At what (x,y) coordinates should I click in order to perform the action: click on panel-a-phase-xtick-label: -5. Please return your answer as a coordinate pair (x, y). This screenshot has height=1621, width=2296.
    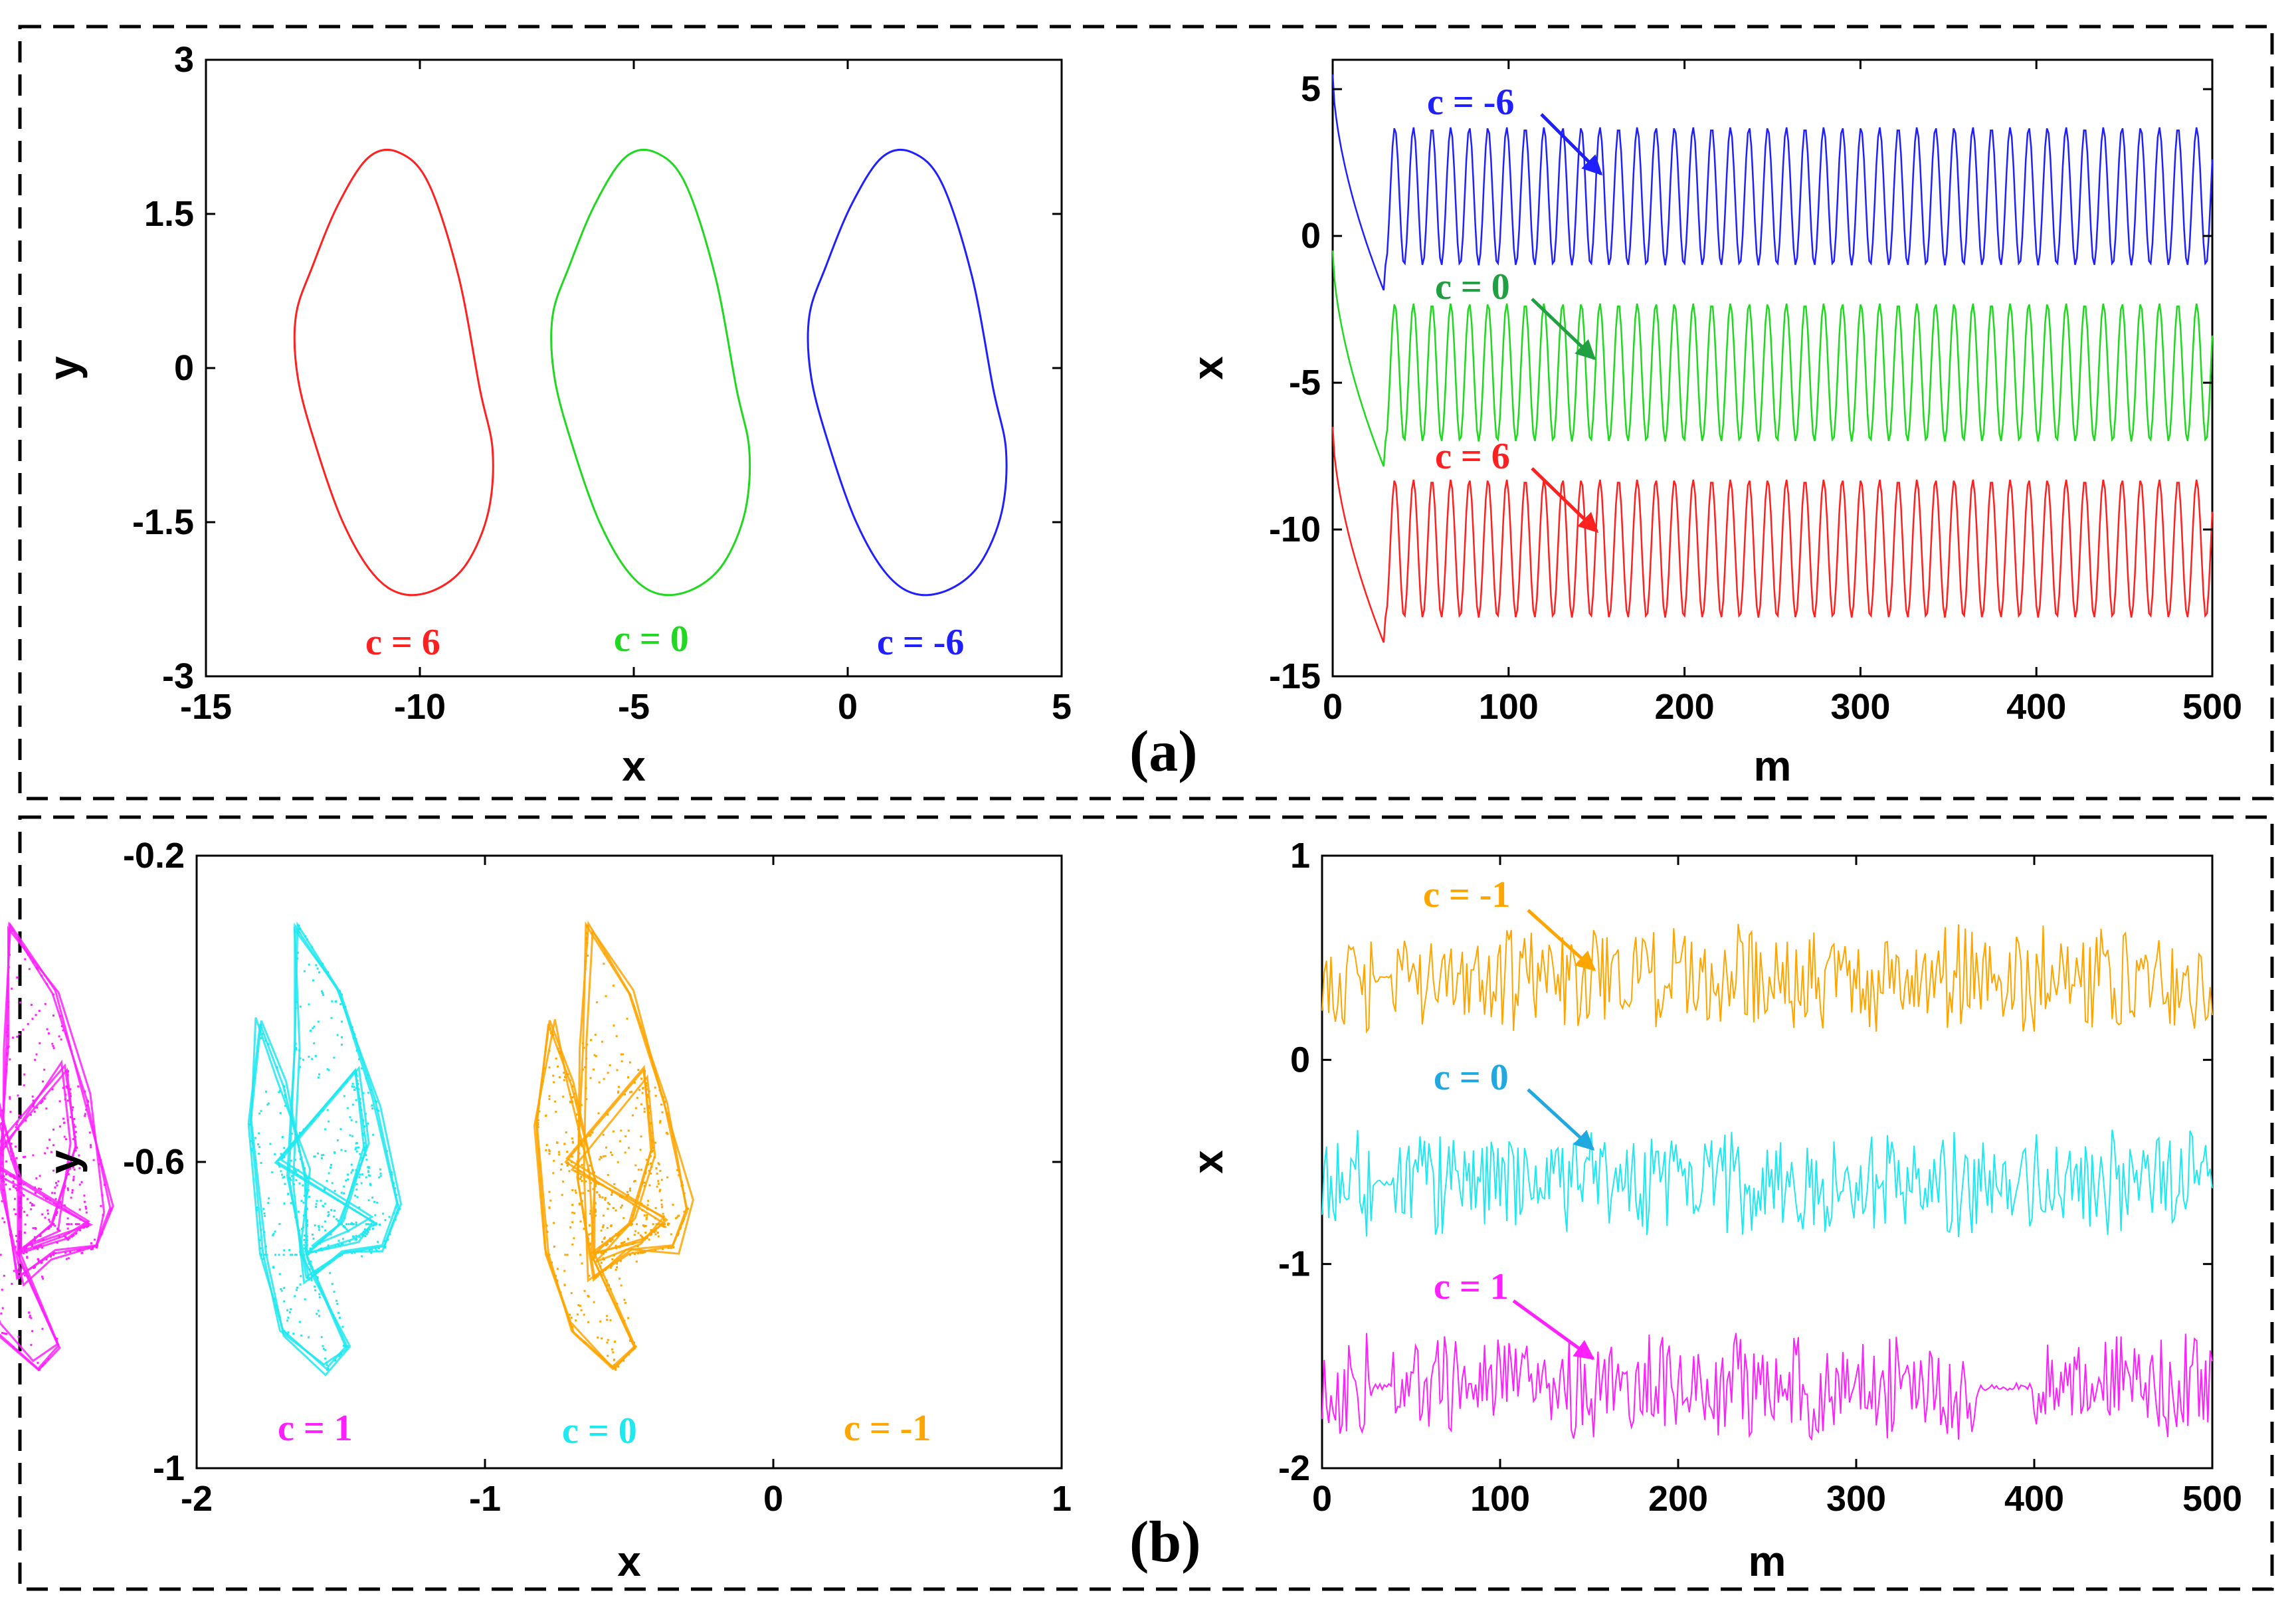
    Looking at the image, I should click on (634, 707).